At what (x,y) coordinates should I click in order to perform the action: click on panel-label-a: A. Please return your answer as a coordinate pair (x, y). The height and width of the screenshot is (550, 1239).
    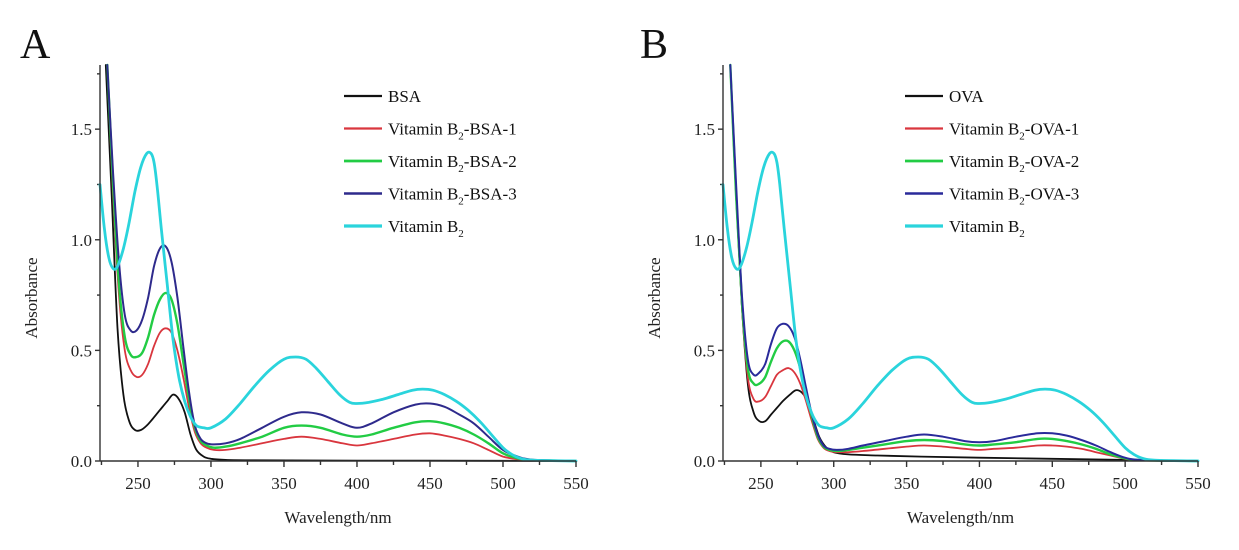
    Looking at the image, I should click on (35, 45).